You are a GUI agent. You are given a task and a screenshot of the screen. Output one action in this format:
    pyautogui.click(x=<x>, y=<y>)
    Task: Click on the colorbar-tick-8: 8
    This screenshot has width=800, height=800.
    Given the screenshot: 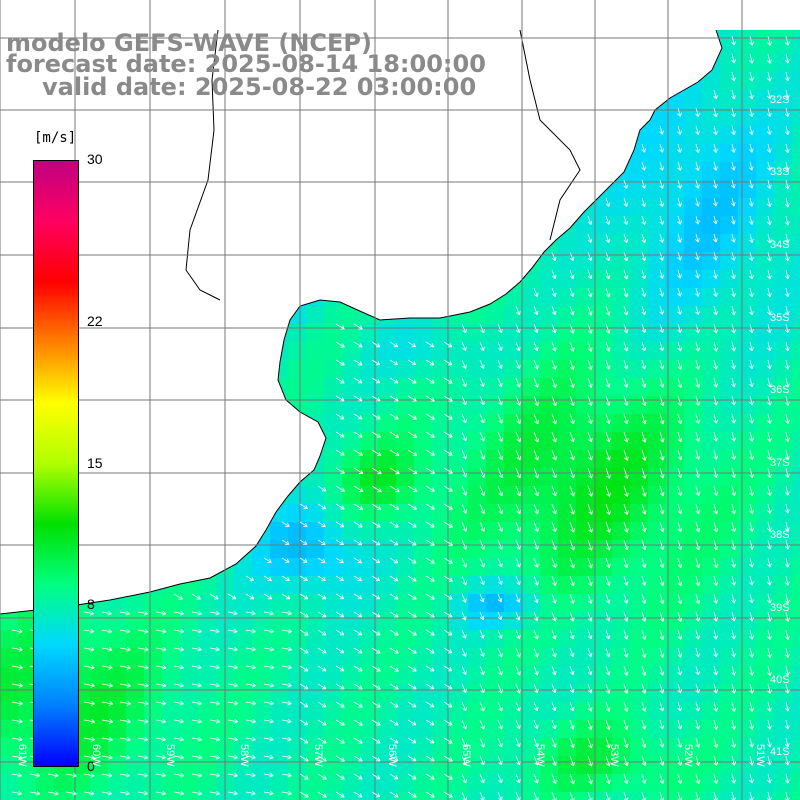 What is the action you would take?
    pyautogui.click(x=91, y=604)
    